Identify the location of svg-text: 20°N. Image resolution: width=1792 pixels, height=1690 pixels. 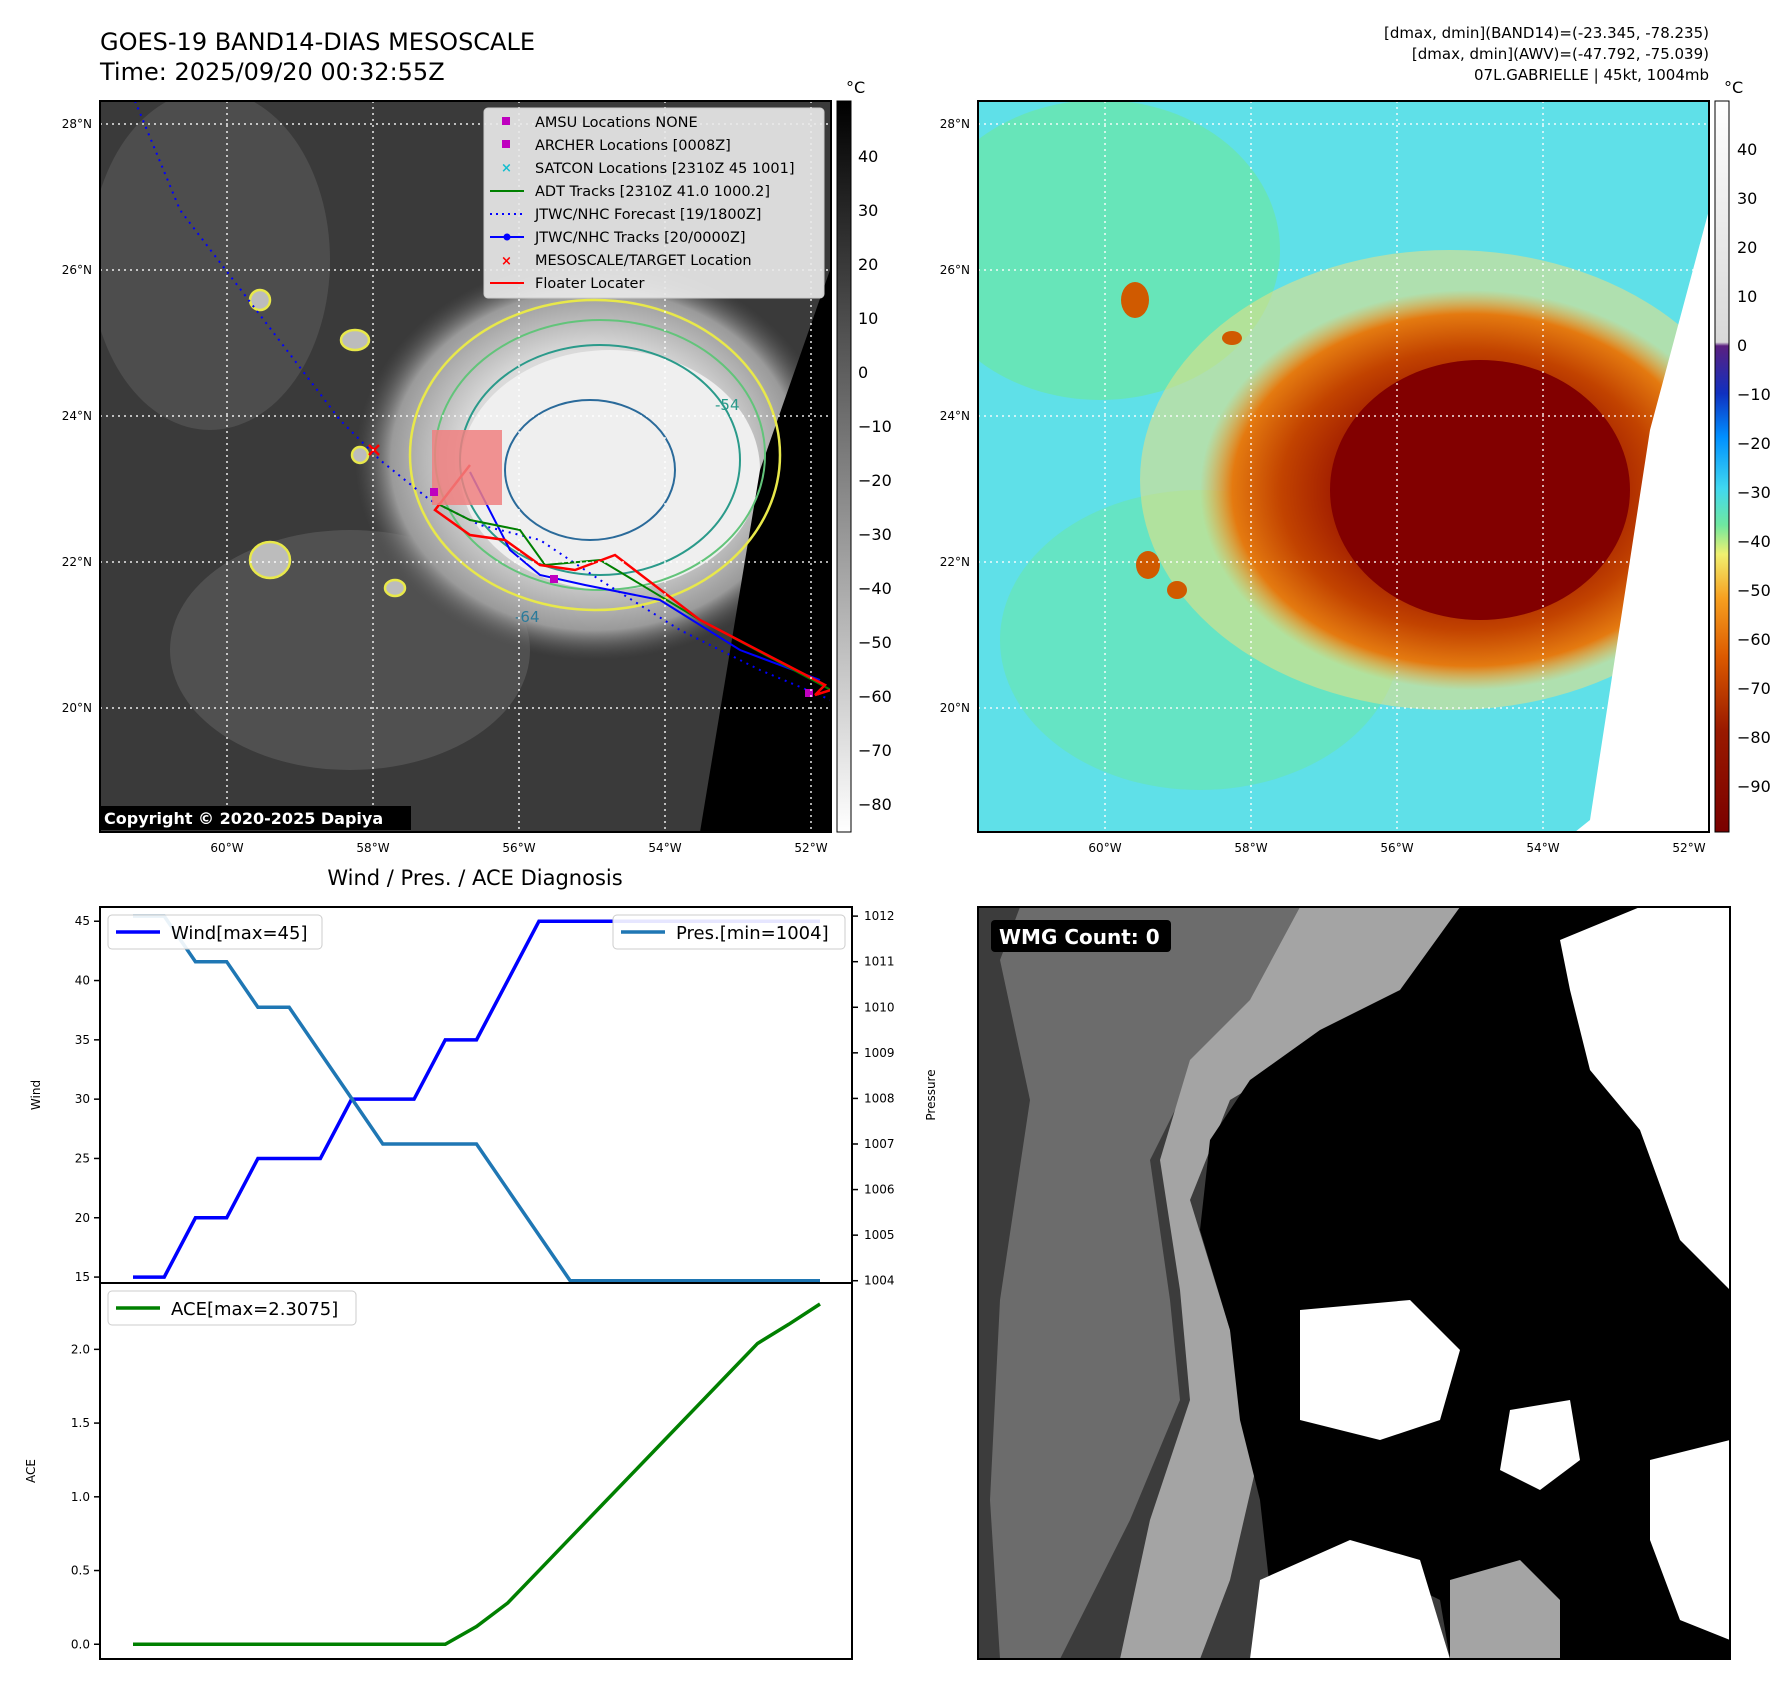
(77, 708).